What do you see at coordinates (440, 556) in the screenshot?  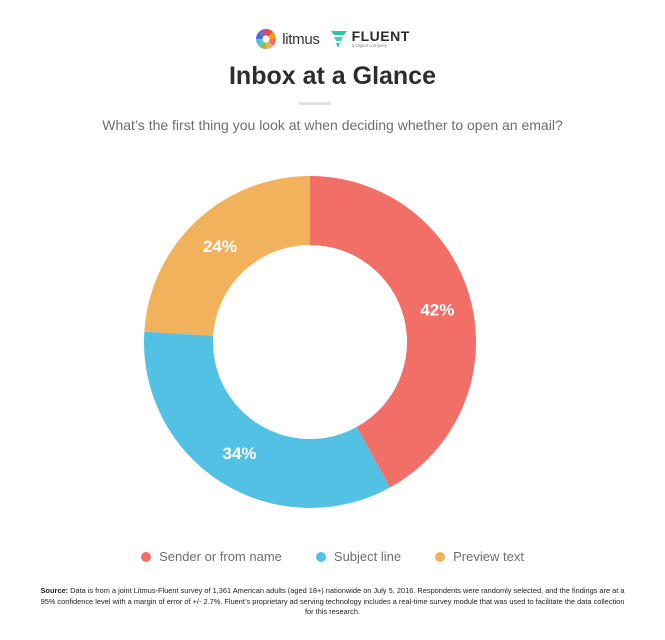 I see `legend-dot-preview` at bounding box center [440, 556].